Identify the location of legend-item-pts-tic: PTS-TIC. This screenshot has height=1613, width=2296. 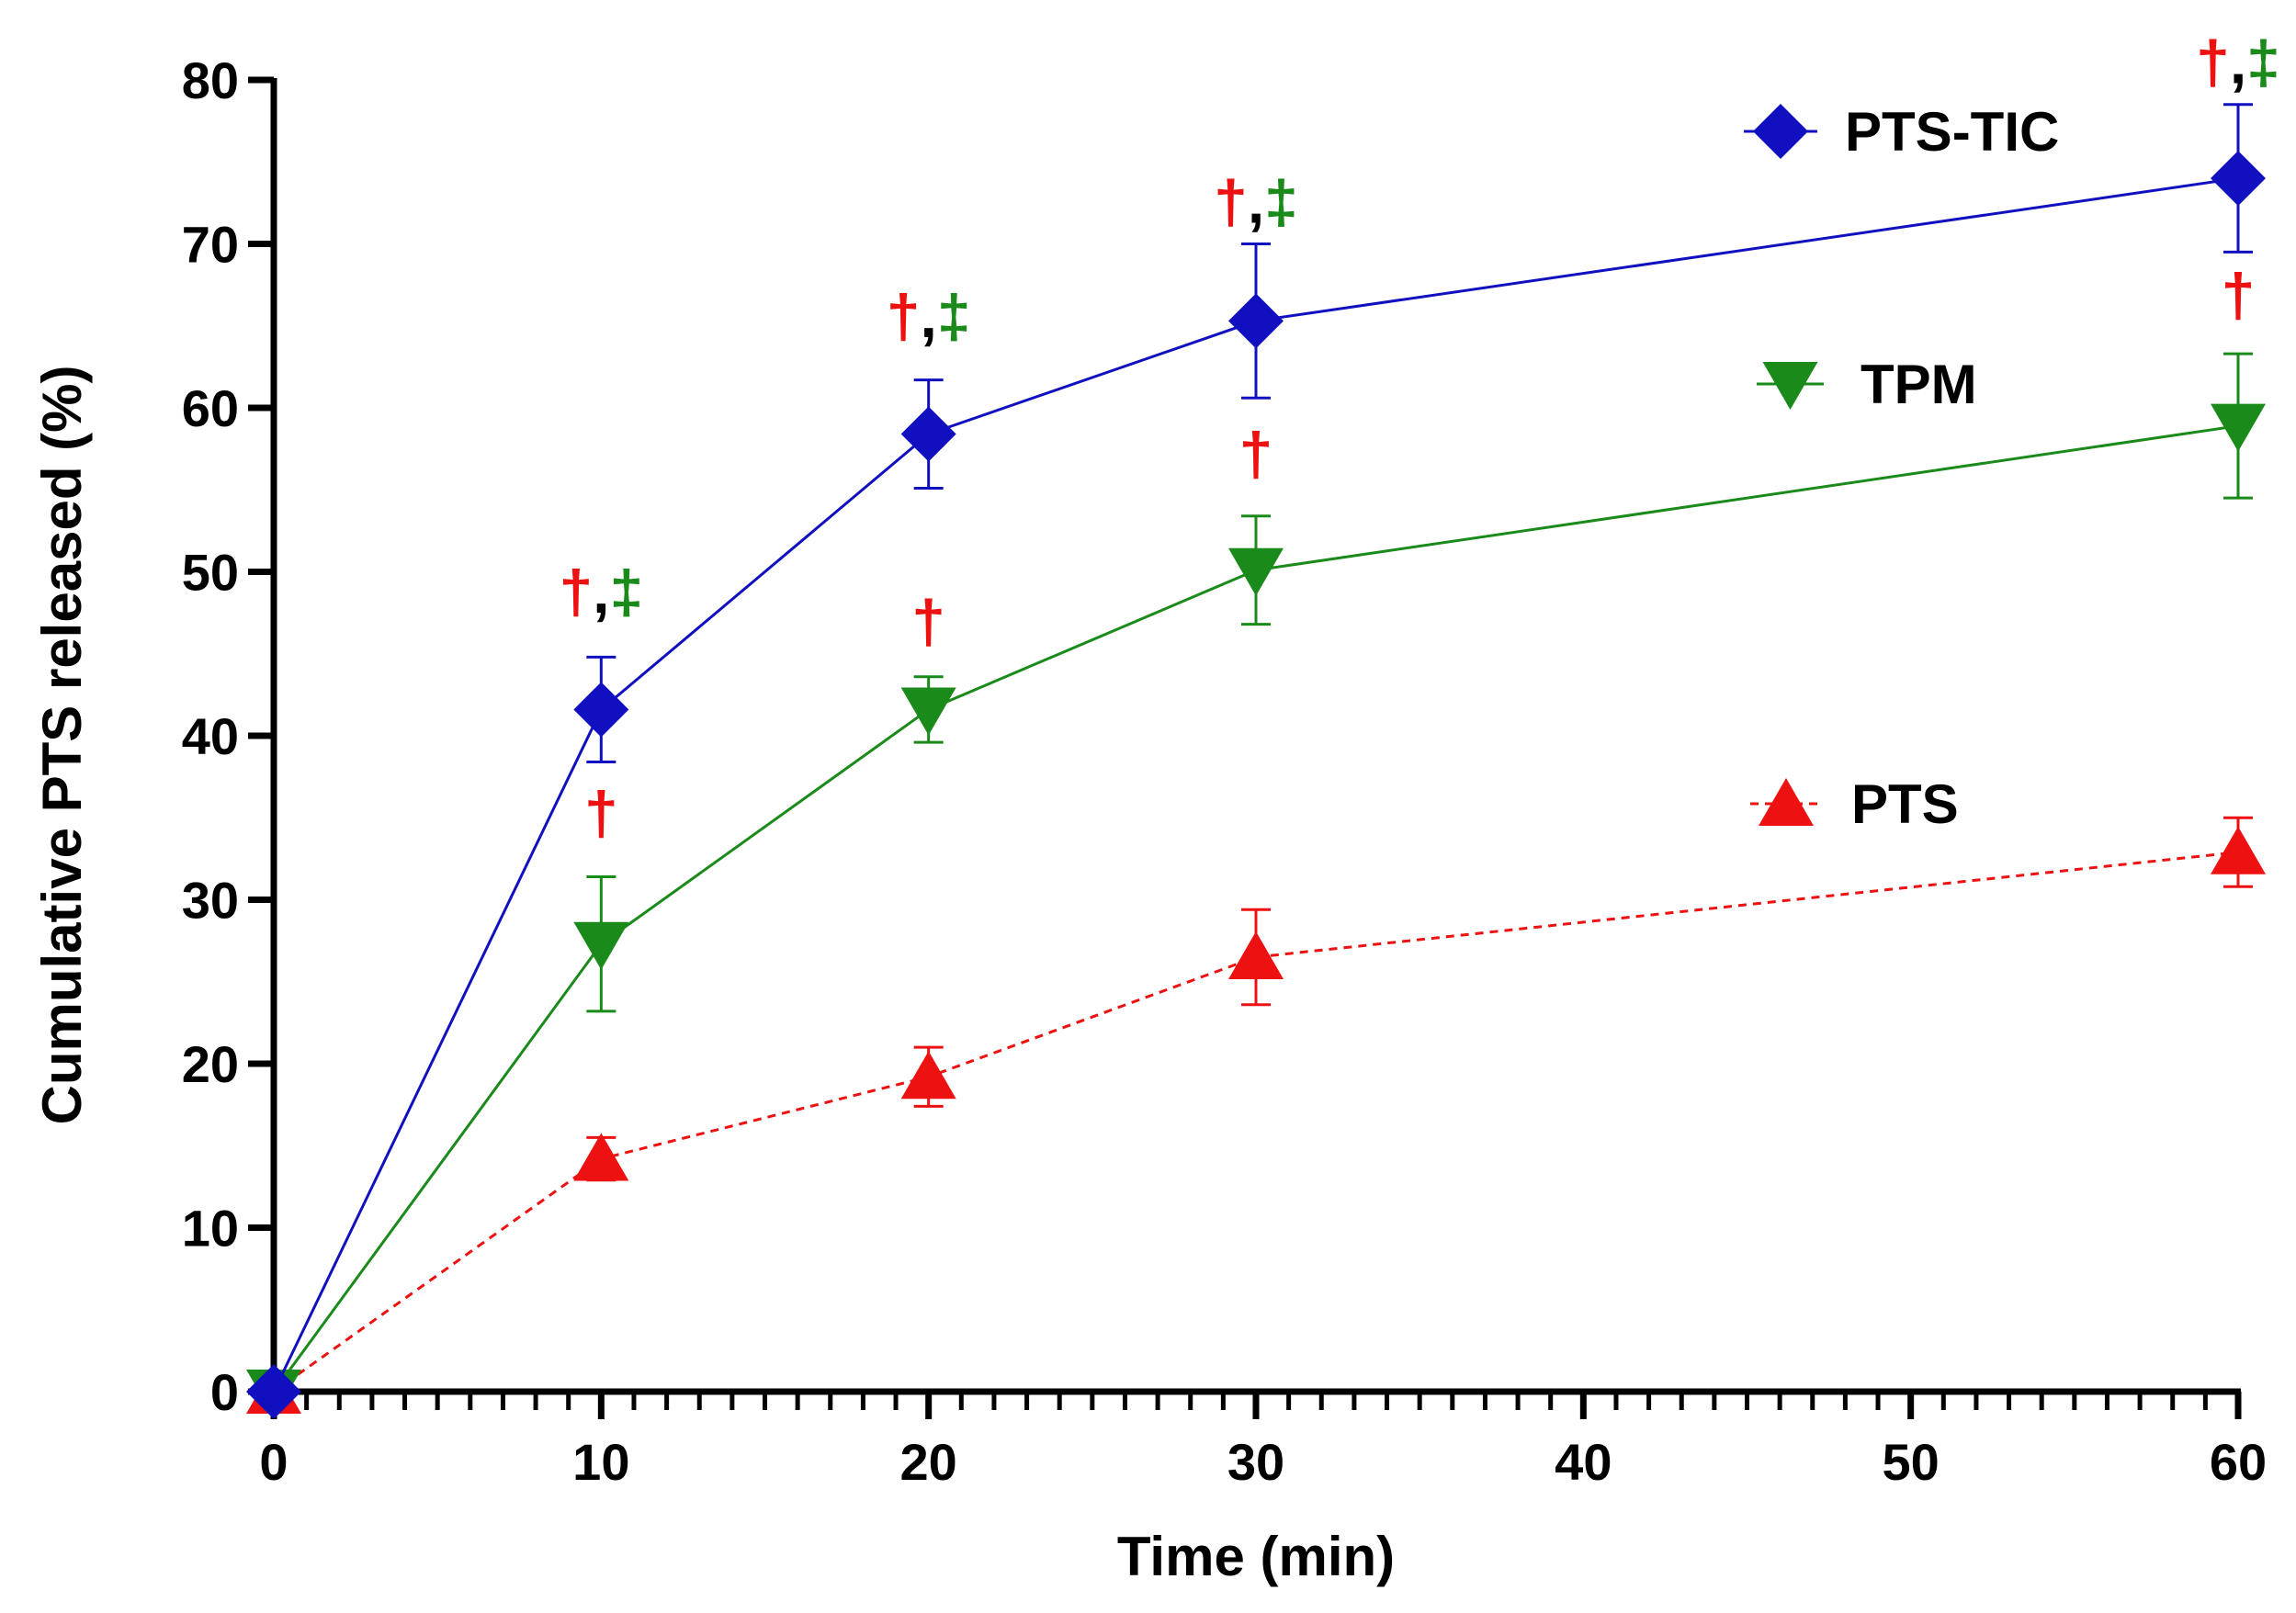
(1901, 132).